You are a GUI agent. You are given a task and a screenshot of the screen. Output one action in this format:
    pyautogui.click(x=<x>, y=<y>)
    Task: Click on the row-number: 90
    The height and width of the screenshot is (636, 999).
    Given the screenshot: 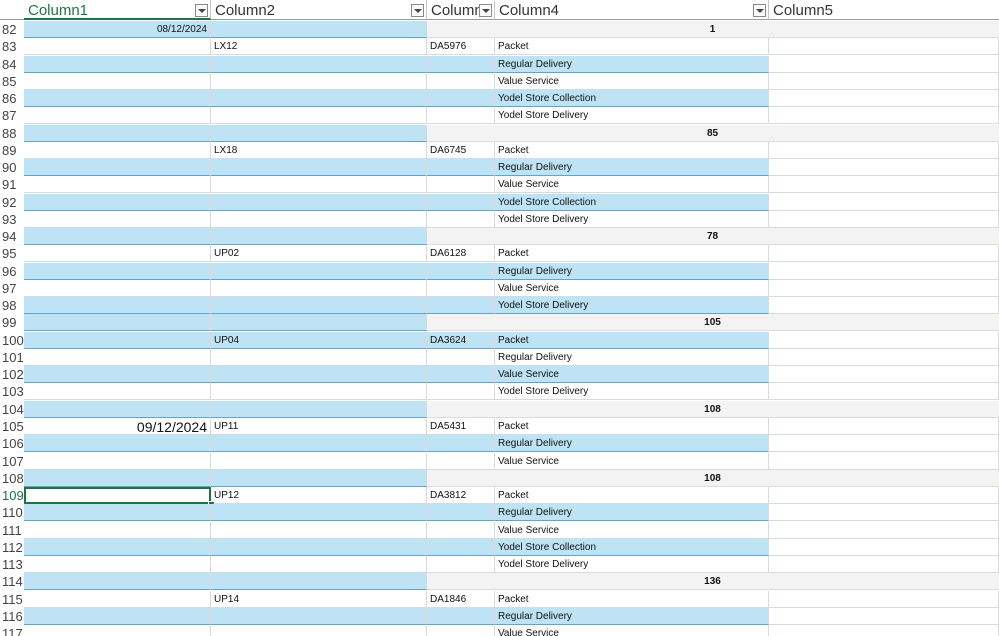 What is the action you would take?
    pyautogui.click(x=12, y=167)
    